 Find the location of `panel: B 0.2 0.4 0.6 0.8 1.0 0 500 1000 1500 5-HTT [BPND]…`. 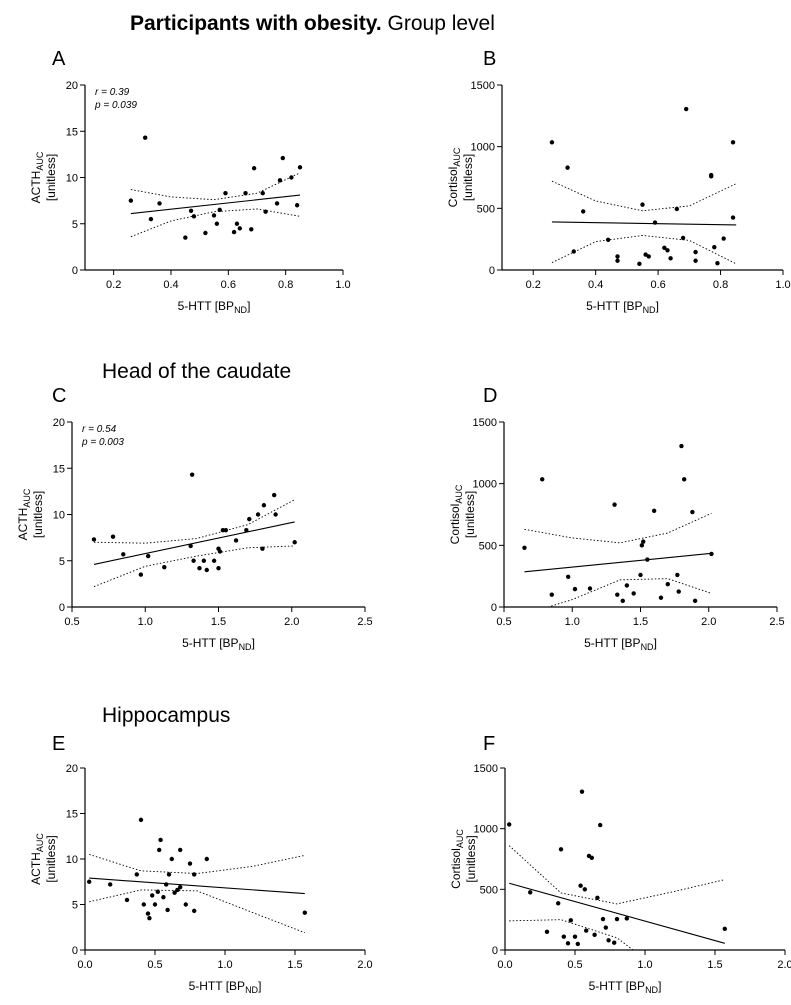

panel: B 0.2 0.4 0.6 0.8 1.0 0 500 1000 1500 5-HTT [BPND]… is located at coordinates (618, 181).